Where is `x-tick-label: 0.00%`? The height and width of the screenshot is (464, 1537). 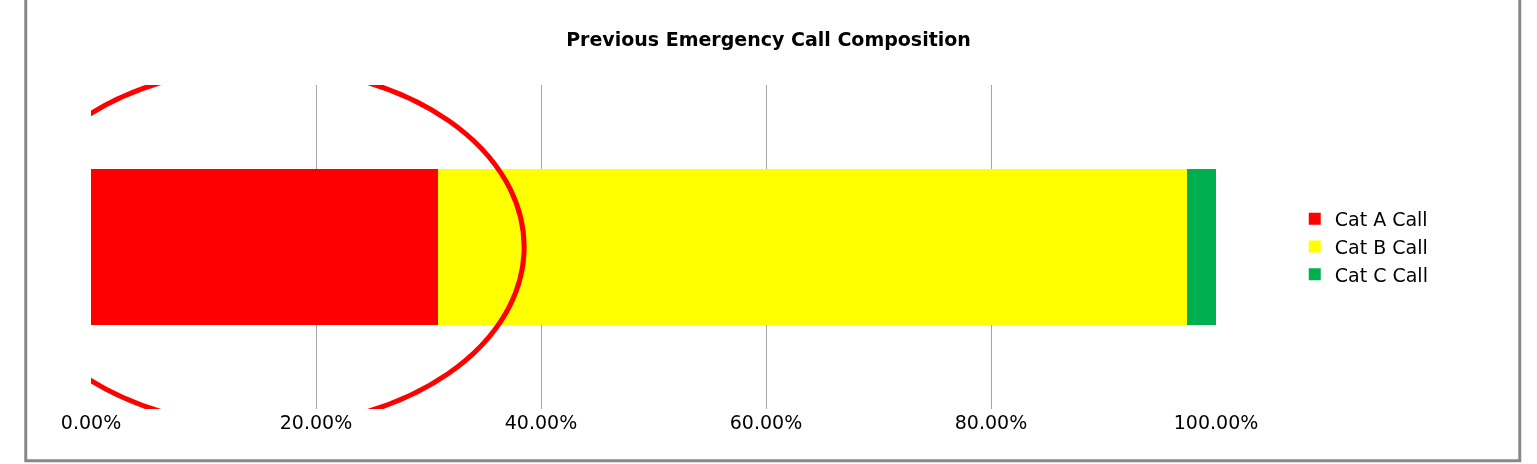 x-tick-label: 0.00% is located at coordinates (91, 422).